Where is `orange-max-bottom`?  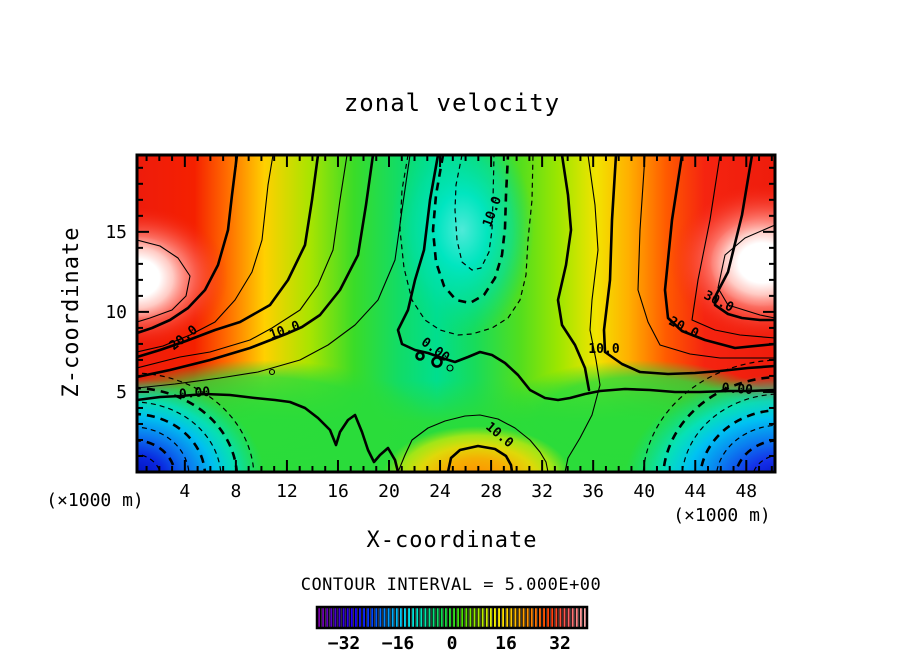 orange-max-bottom is located at coordinates (477, 449).